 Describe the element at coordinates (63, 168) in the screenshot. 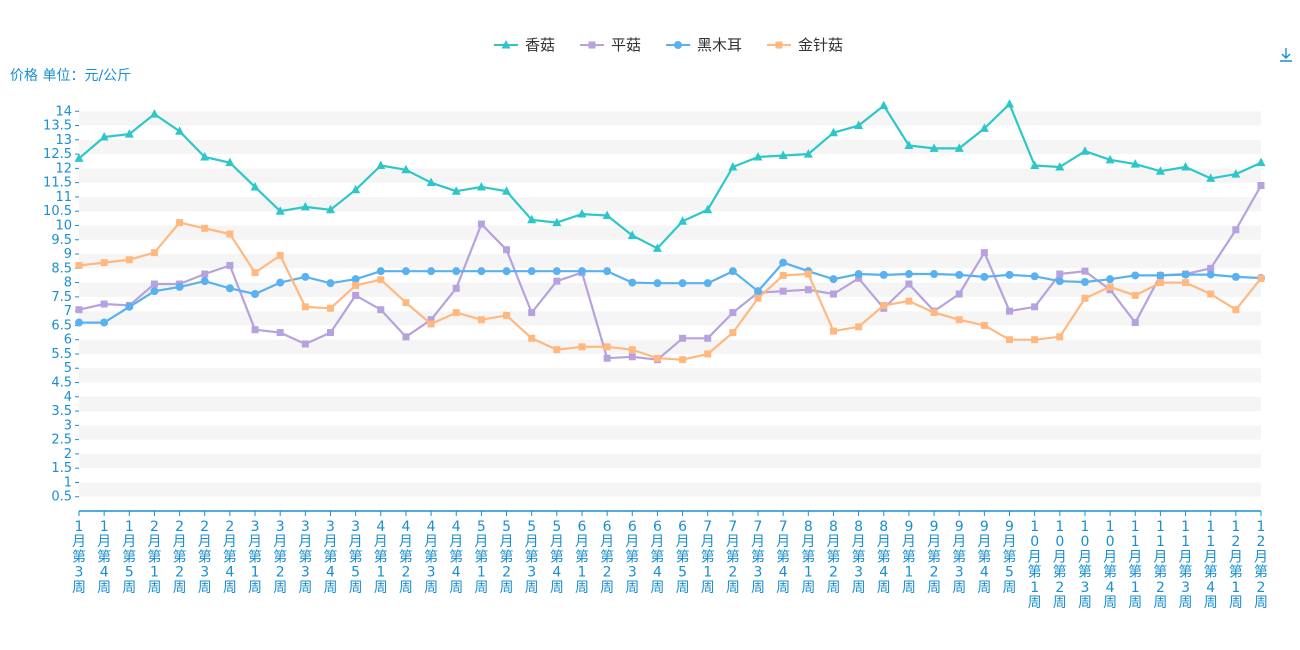

I see `y-tick-label: 12` at that location.